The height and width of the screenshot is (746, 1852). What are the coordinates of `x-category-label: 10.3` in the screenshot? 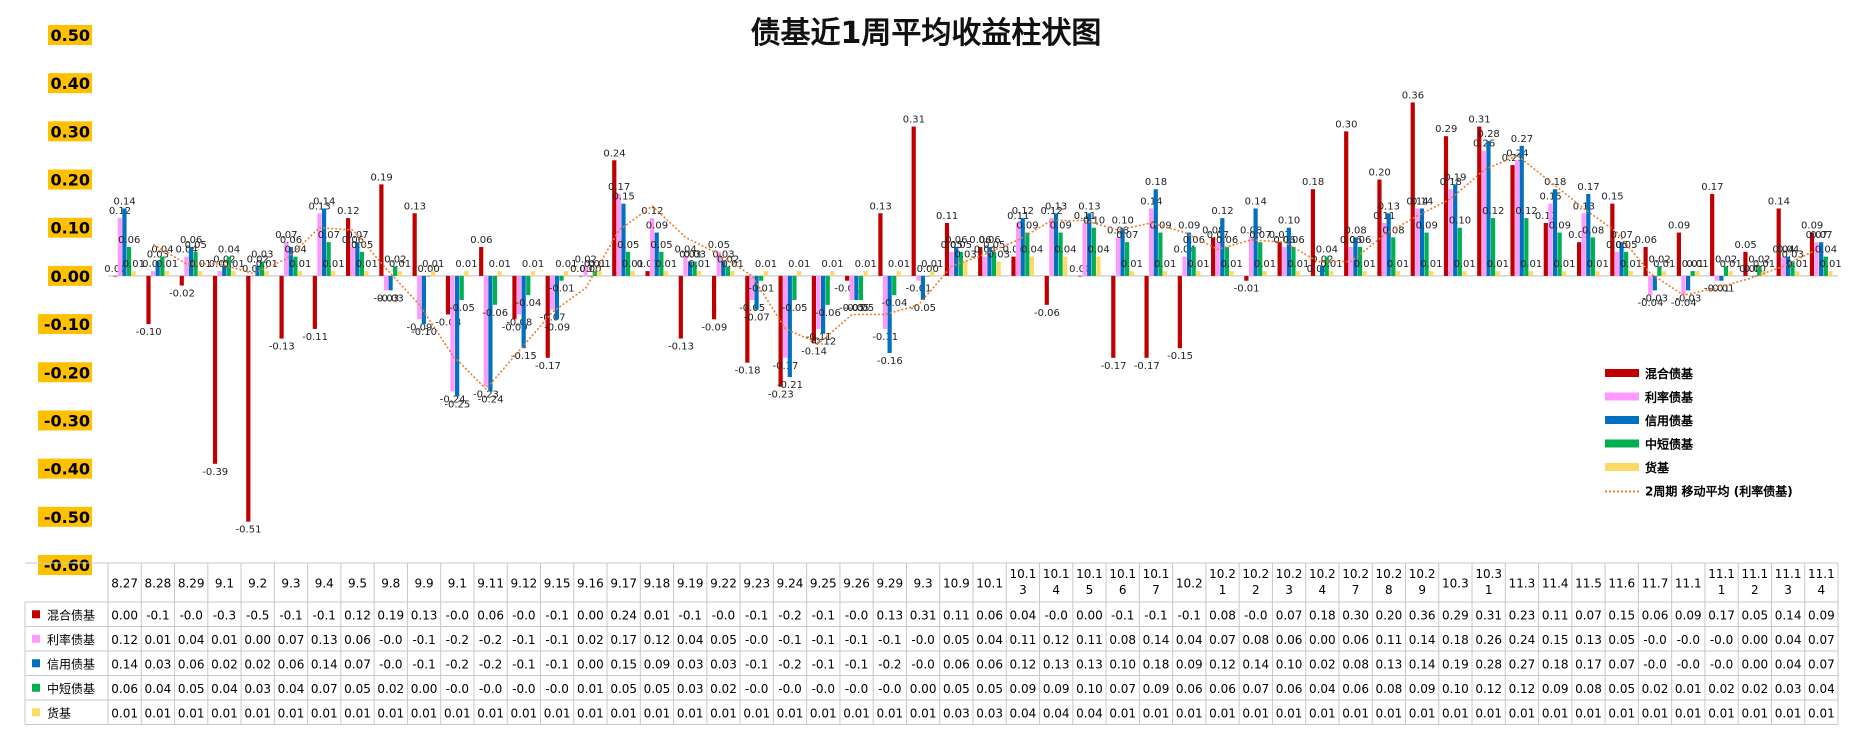 It's located at (1488, 574).